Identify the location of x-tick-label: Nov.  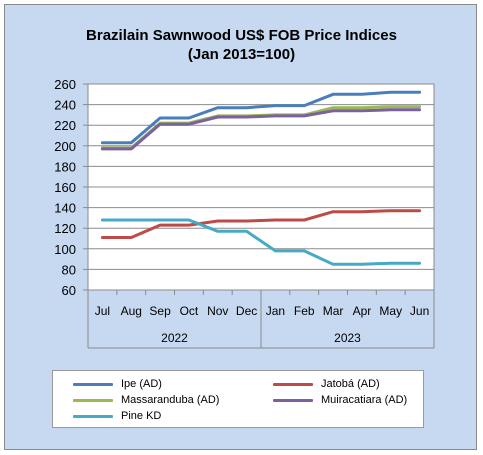
(217, 311).